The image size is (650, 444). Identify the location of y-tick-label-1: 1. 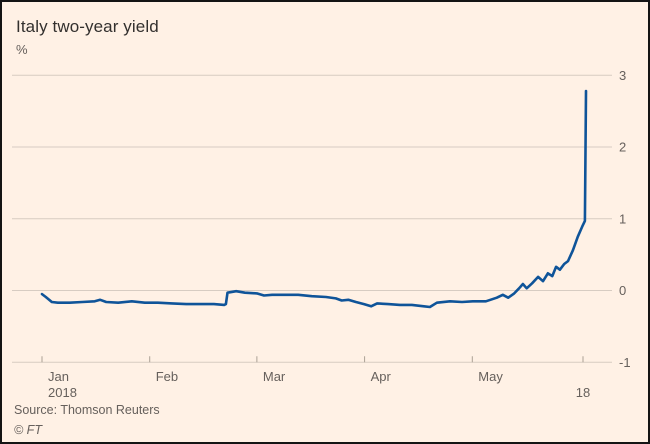
(622, 218).